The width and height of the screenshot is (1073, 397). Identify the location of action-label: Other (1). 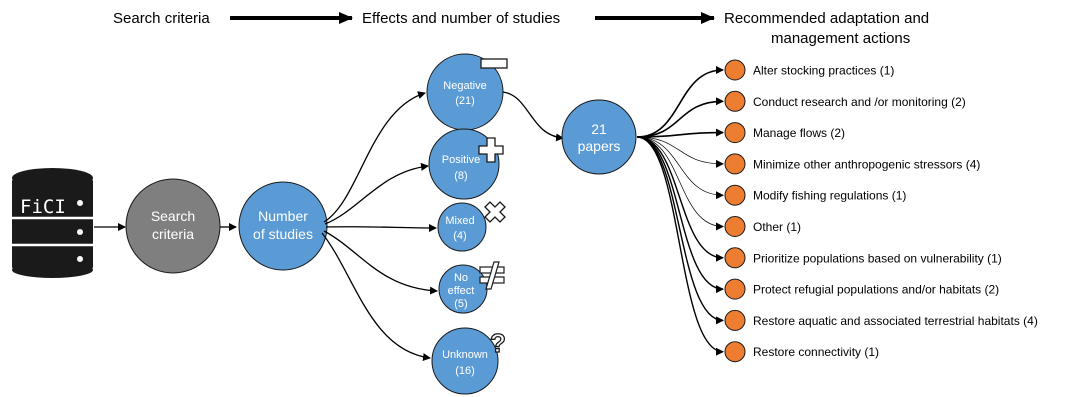
(777, 227).